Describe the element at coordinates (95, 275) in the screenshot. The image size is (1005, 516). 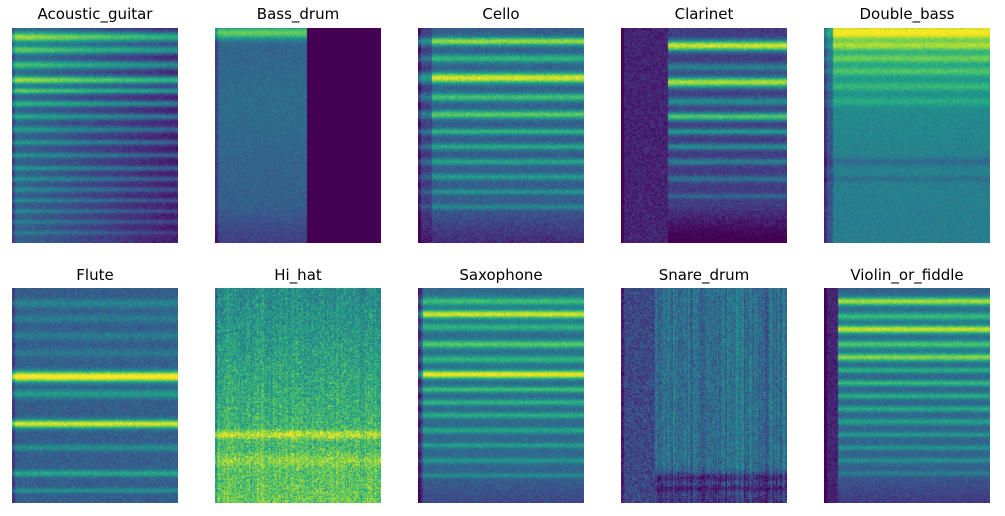
I see `panel-title: Flute` at that location.